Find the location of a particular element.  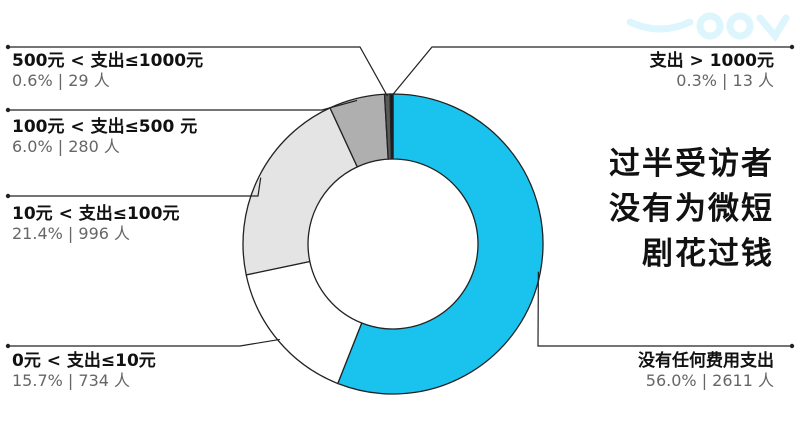

label-100-500: 100元 < 支出≤500 元 6.0% | 280 人 is located at coordinates (105, 136).